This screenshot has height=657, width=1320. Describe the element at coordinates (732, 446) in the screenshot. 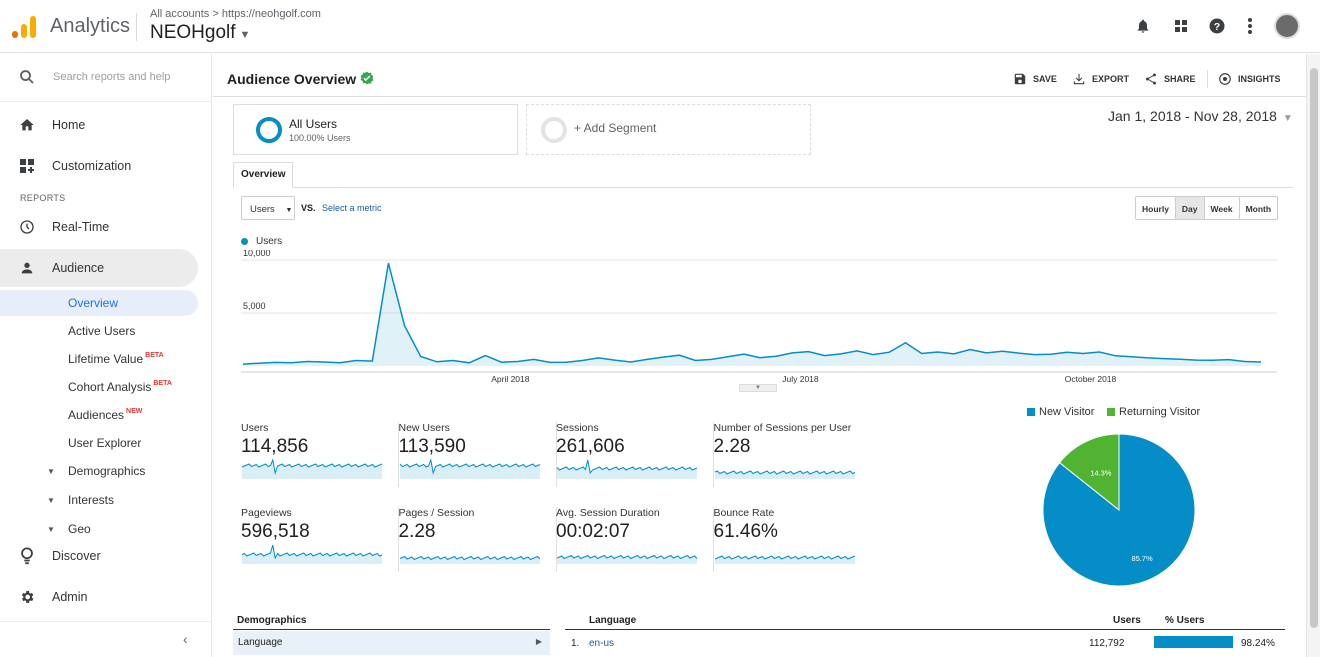

I see `metric-value: 2.28` at that location.